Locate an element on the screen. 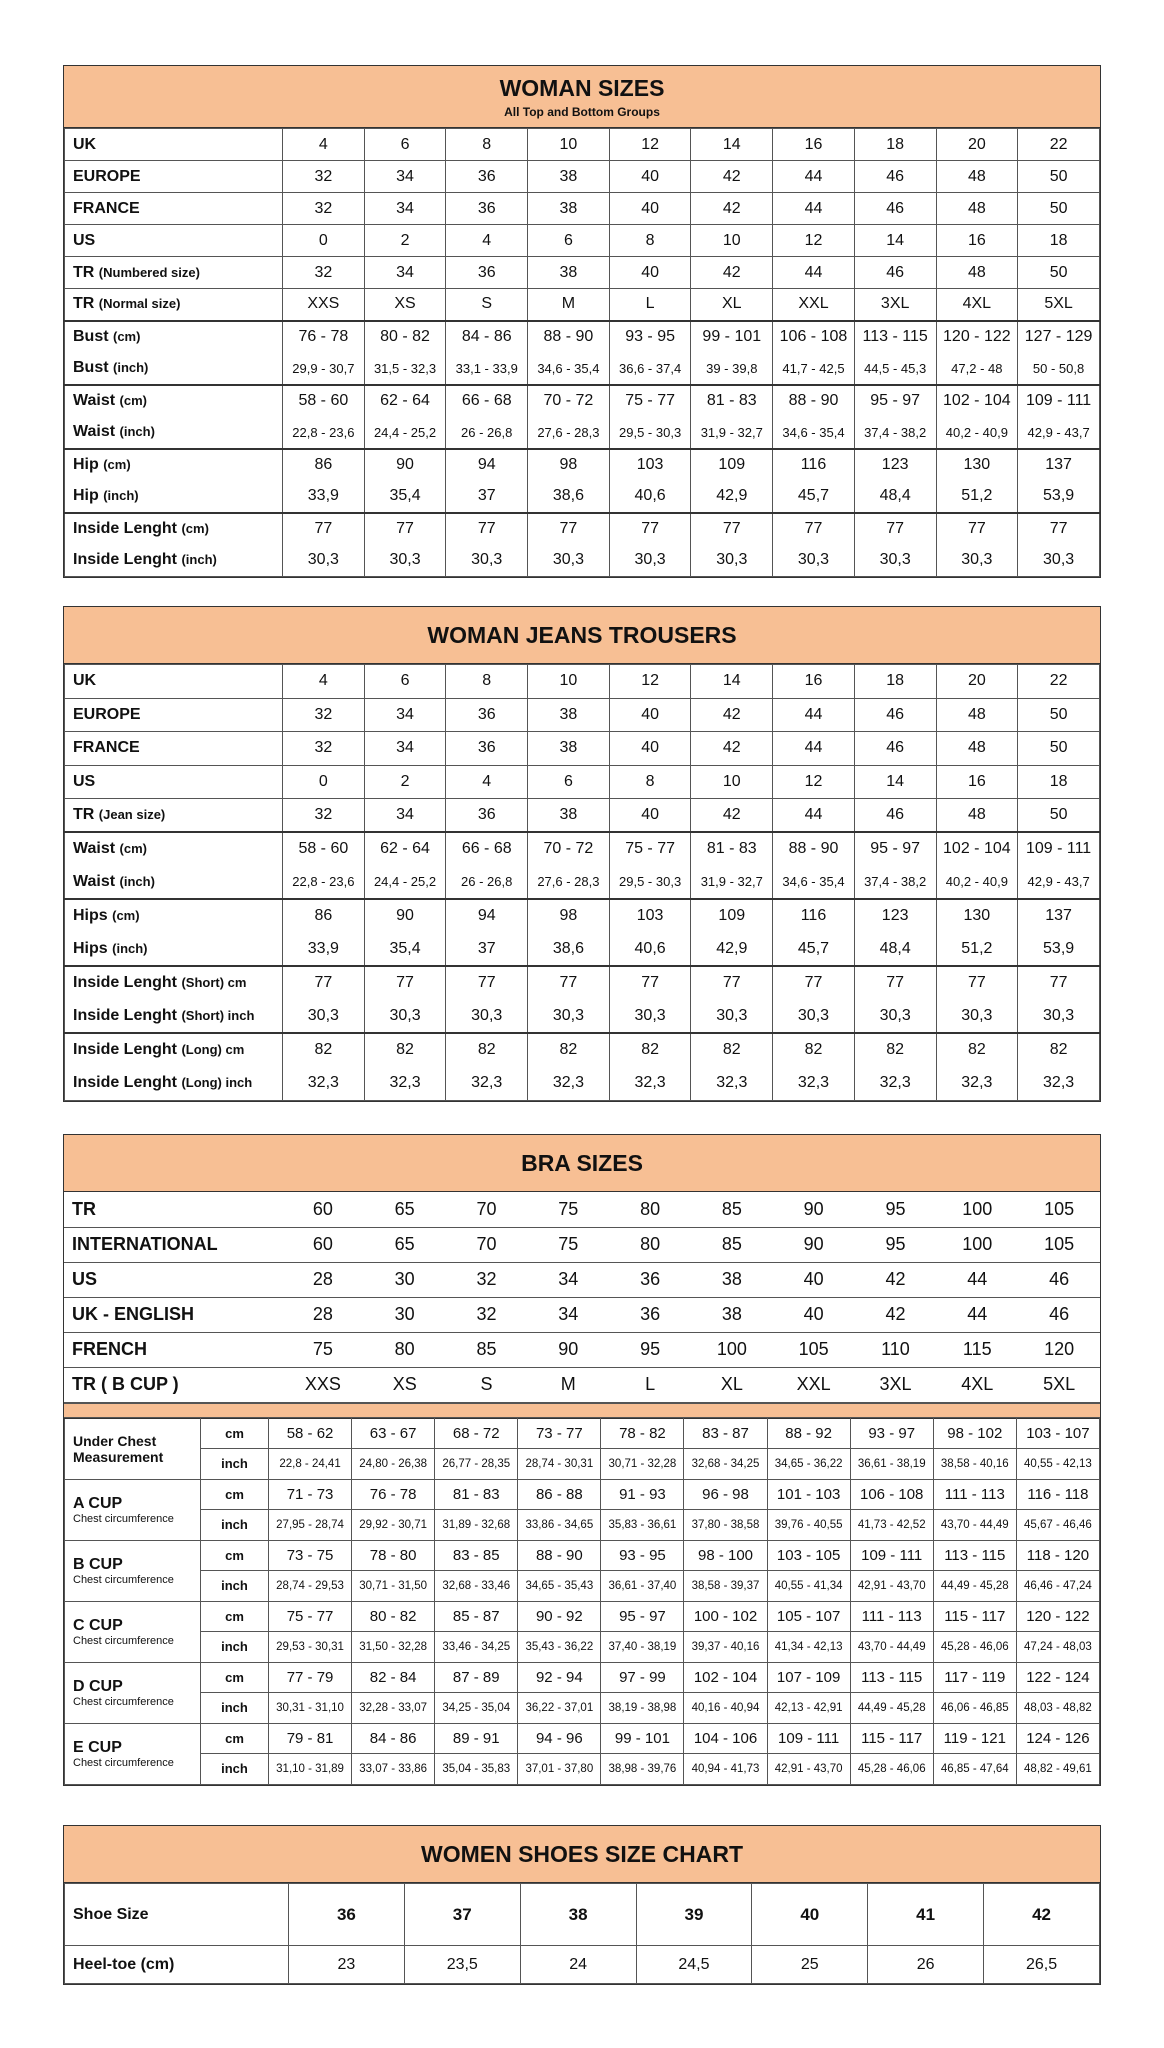  size-cell: 70 - 72 is located at coordinates (568, 400).